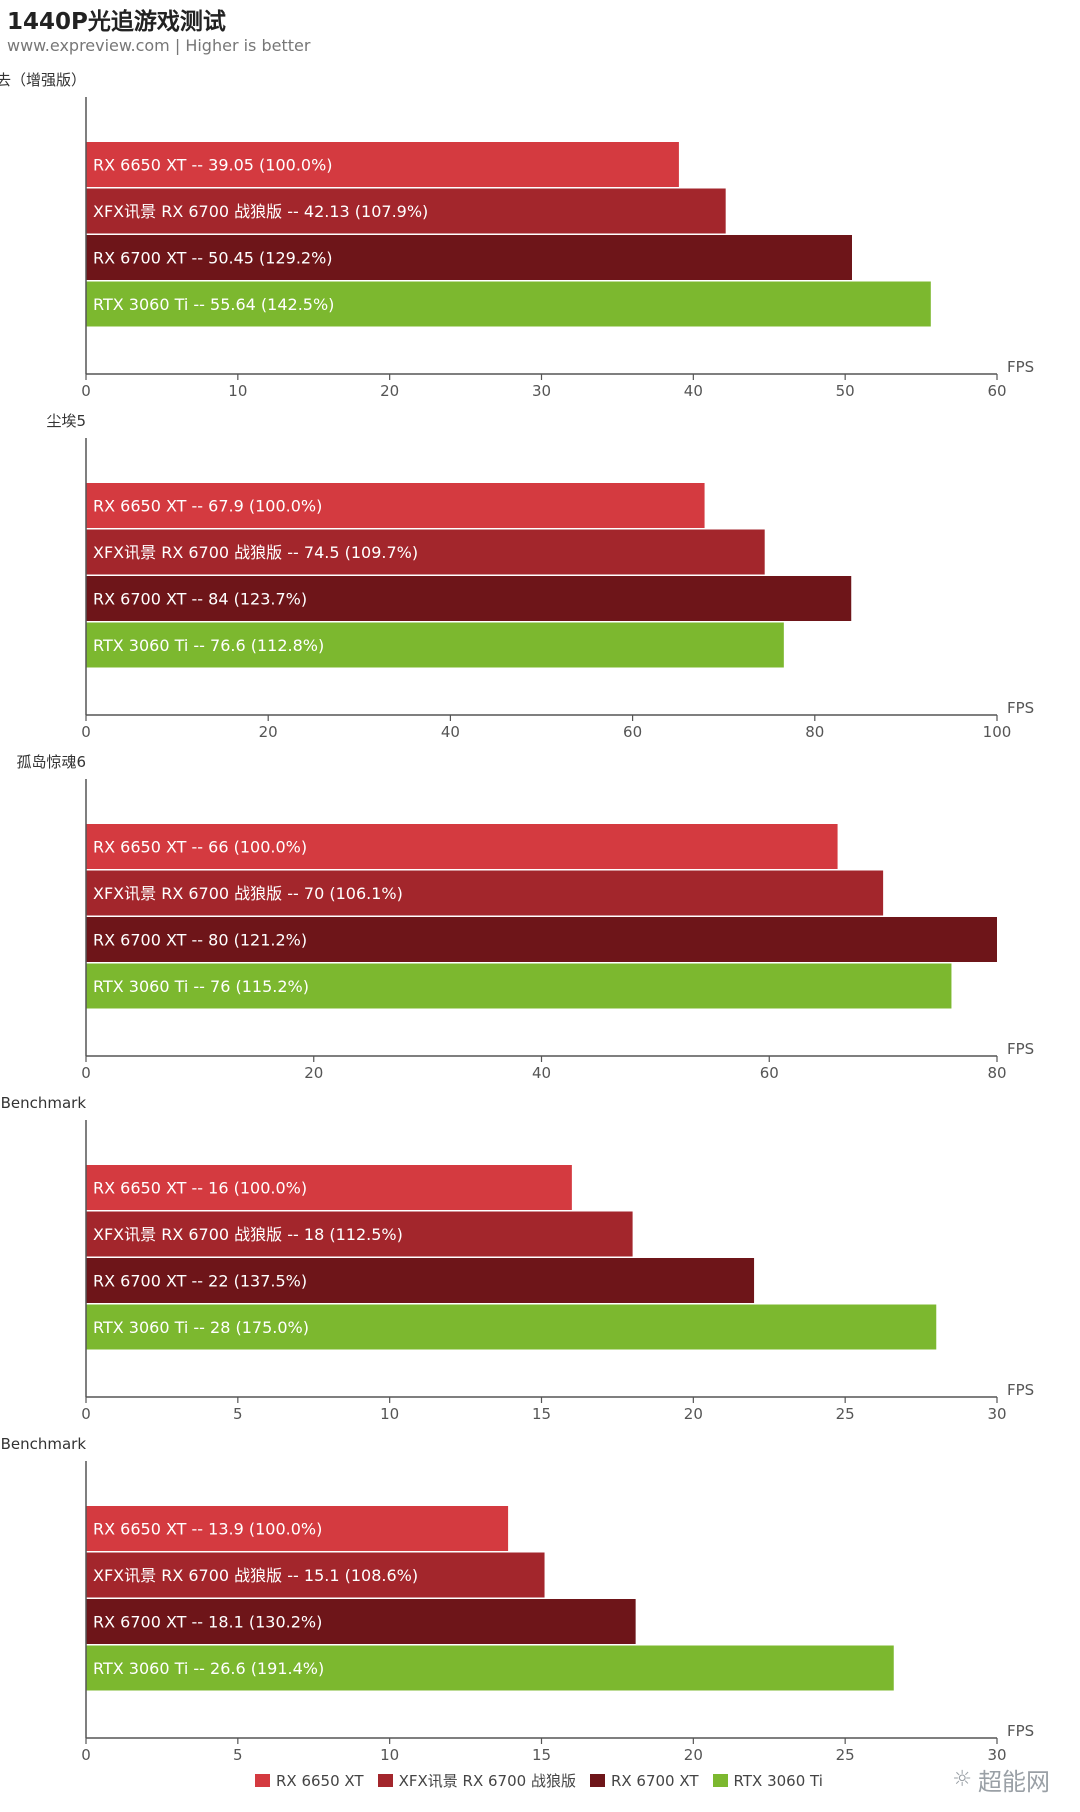 The height and width of the screenshot is (1812, 1080). I want to click on page-title: 1440P光追游戏测试, so click(116, 22).